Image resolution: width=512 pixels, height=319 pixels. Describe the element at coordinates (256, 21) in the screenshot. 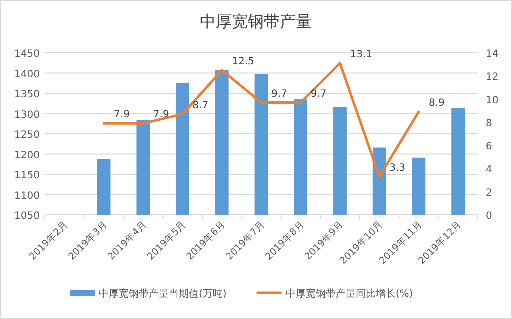

I see `chart-title: 中厚宽钢带产量` at that location.